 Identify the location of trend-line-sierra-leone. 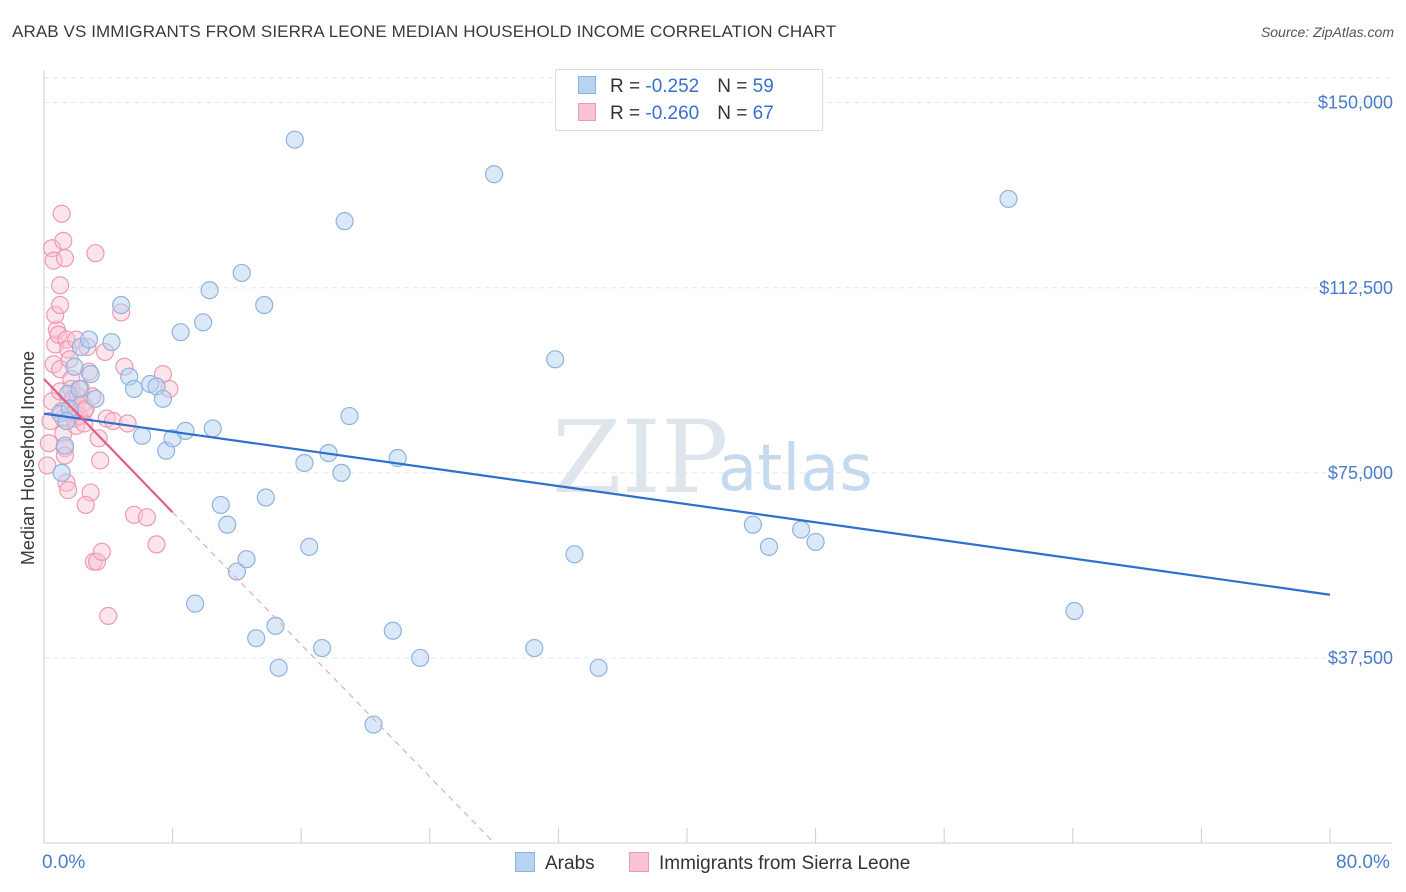
(108, 446).